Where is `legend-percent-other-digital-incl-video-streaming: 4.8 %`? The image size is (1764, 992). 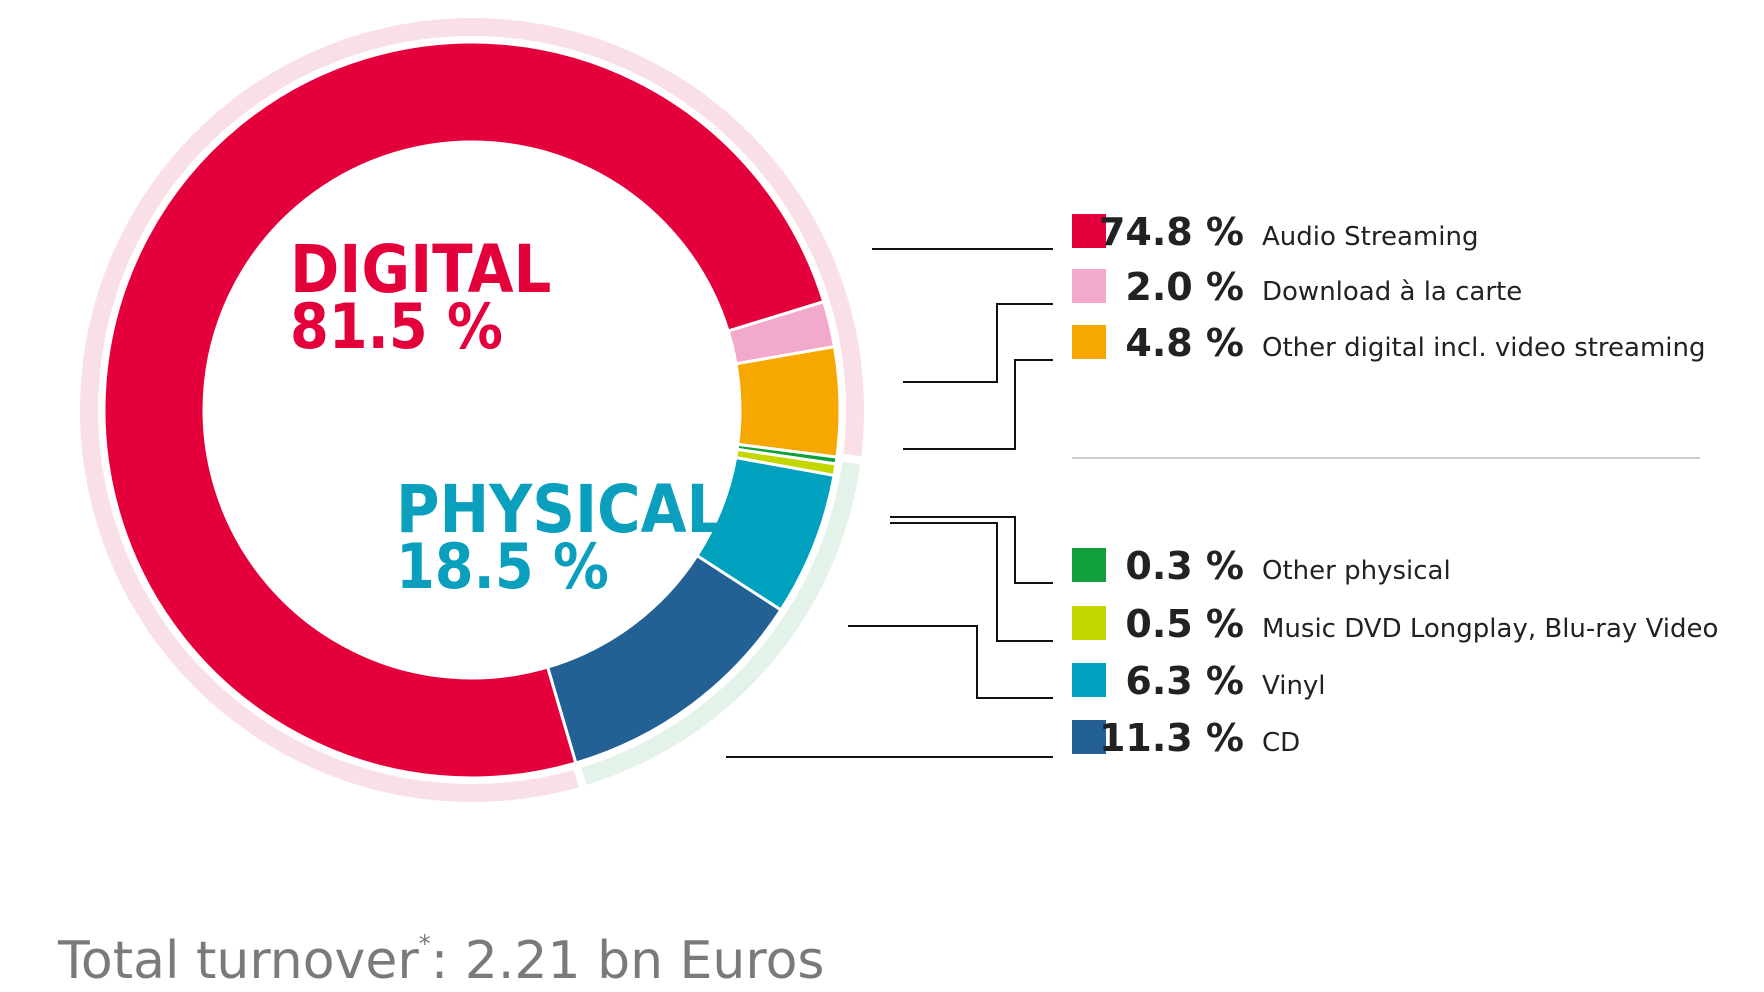
legend-percent-other-digital-incl-video-streaming: 4.8 % is located at coordinates (1184, 343).